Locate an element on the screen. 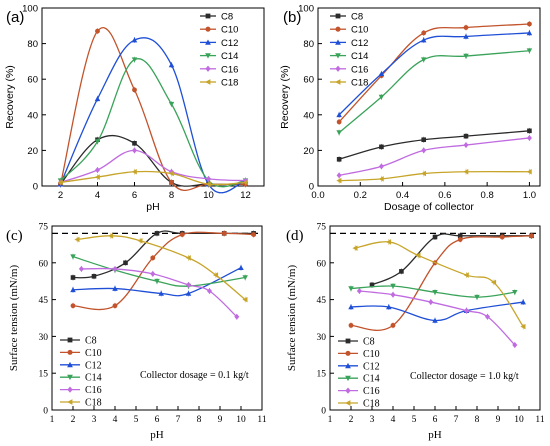 The width and height of the screenshot is (550, 446). legend-label: C8 is located at coordinates (357, 17).